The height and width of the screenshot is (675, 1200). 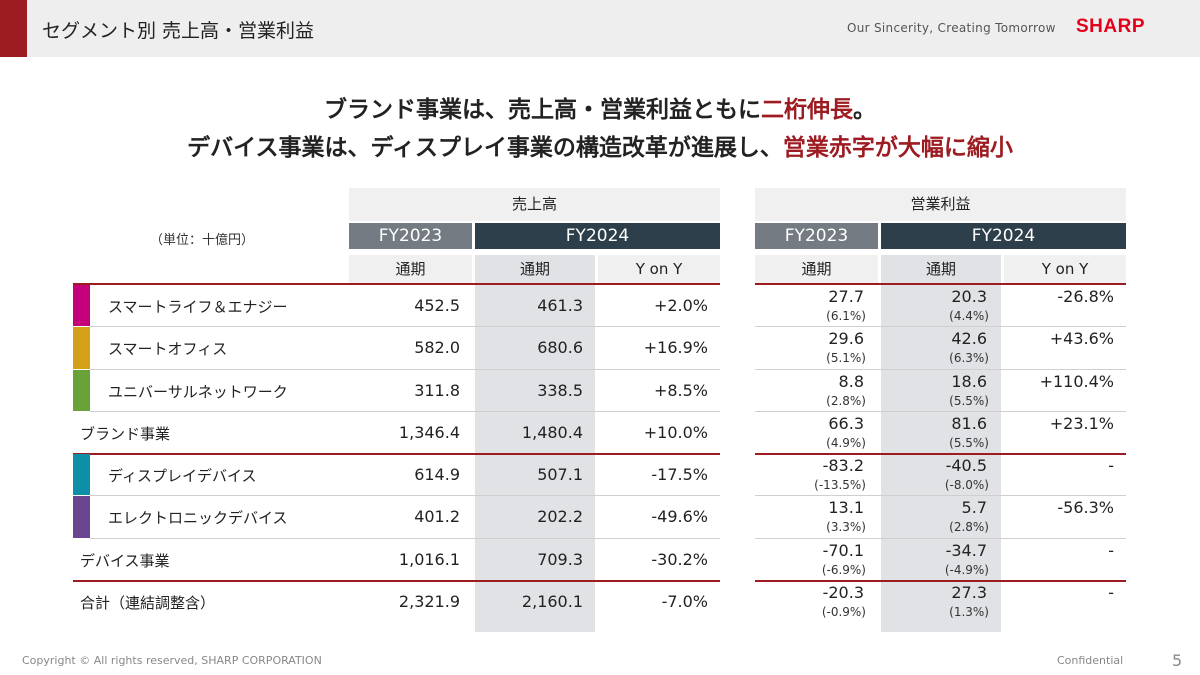 What do you see at coordinates (534, 269) in the screenshot?
I see `sub-header-s24: 通期` at bounding box center [534, 269].